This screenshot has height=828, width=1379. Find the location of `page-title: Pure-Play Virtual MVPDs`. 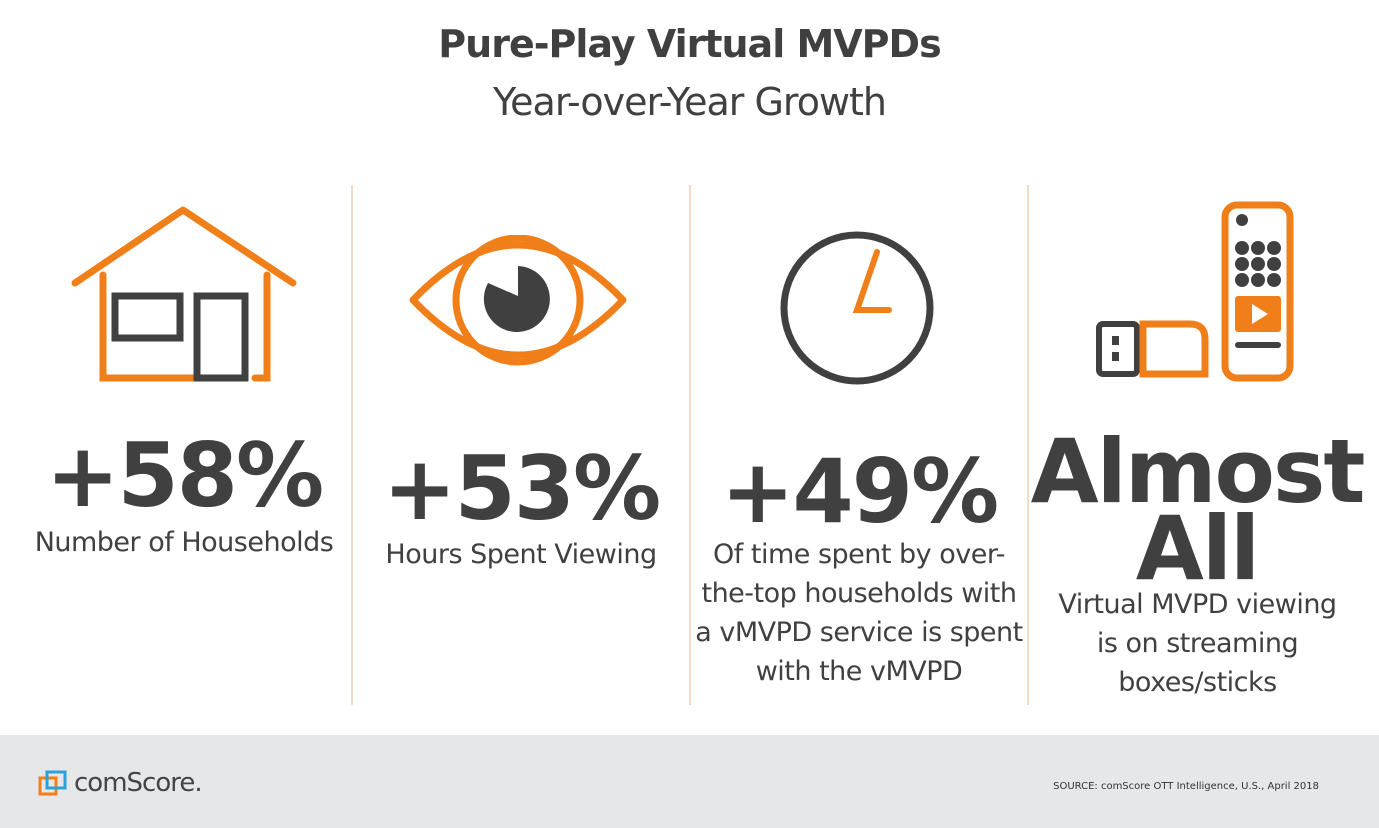

page-title: Pure-Play Virtual MVPDs is located at coordinates (689, 44).